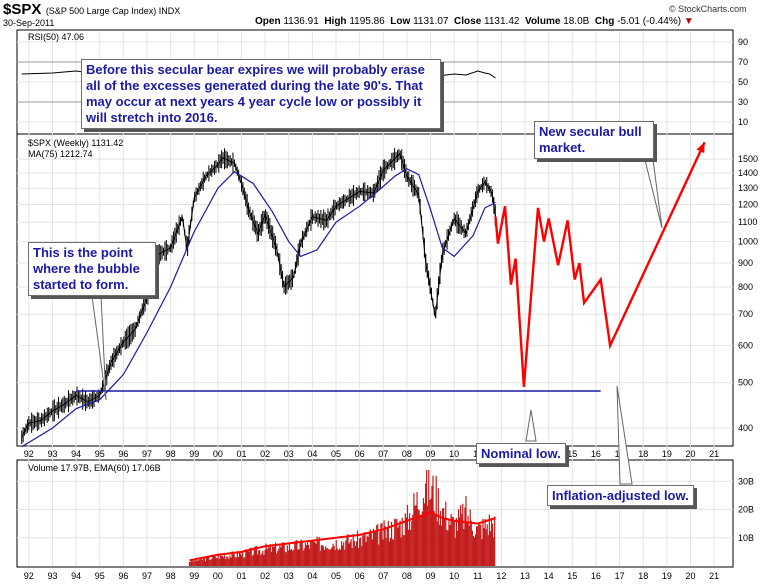  I want to click on bubble-pointer, so click(99, 348).